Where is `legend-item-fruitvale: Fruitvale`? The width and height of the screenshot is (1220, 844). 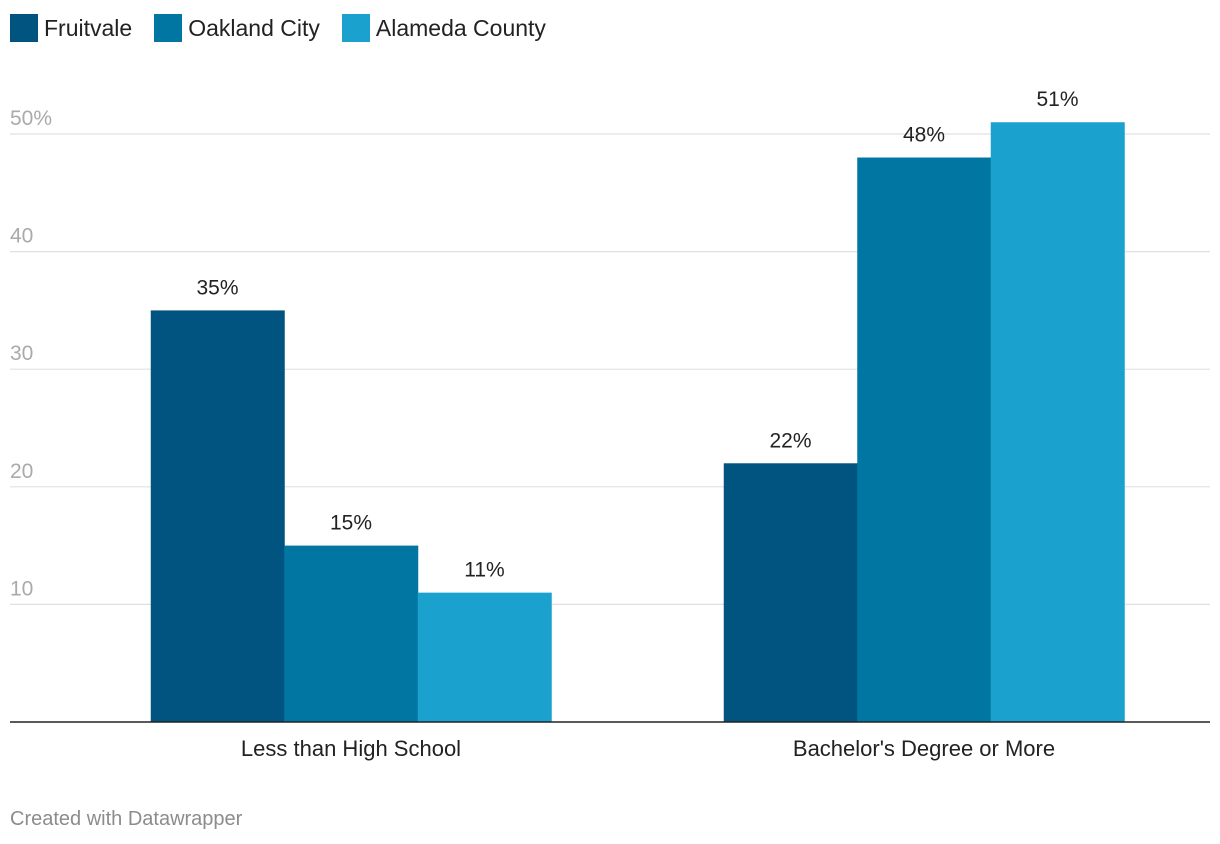
legend-item-fruitvale: Fruitvale is located at coordinates (71, 28).